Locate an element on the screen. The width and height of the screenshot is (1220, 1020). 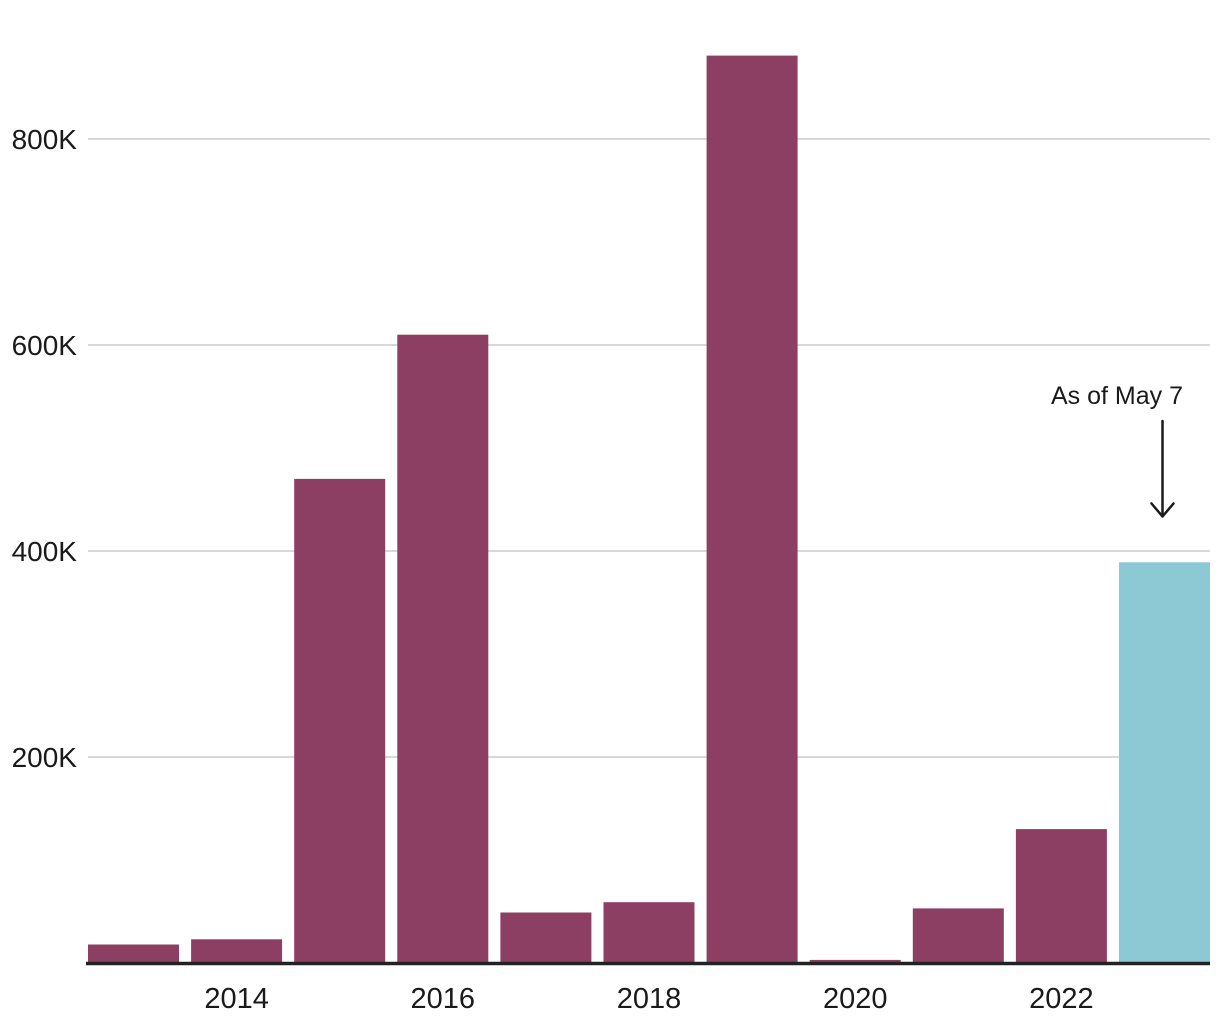
bar-2013 is located at coordinates (133, 954).